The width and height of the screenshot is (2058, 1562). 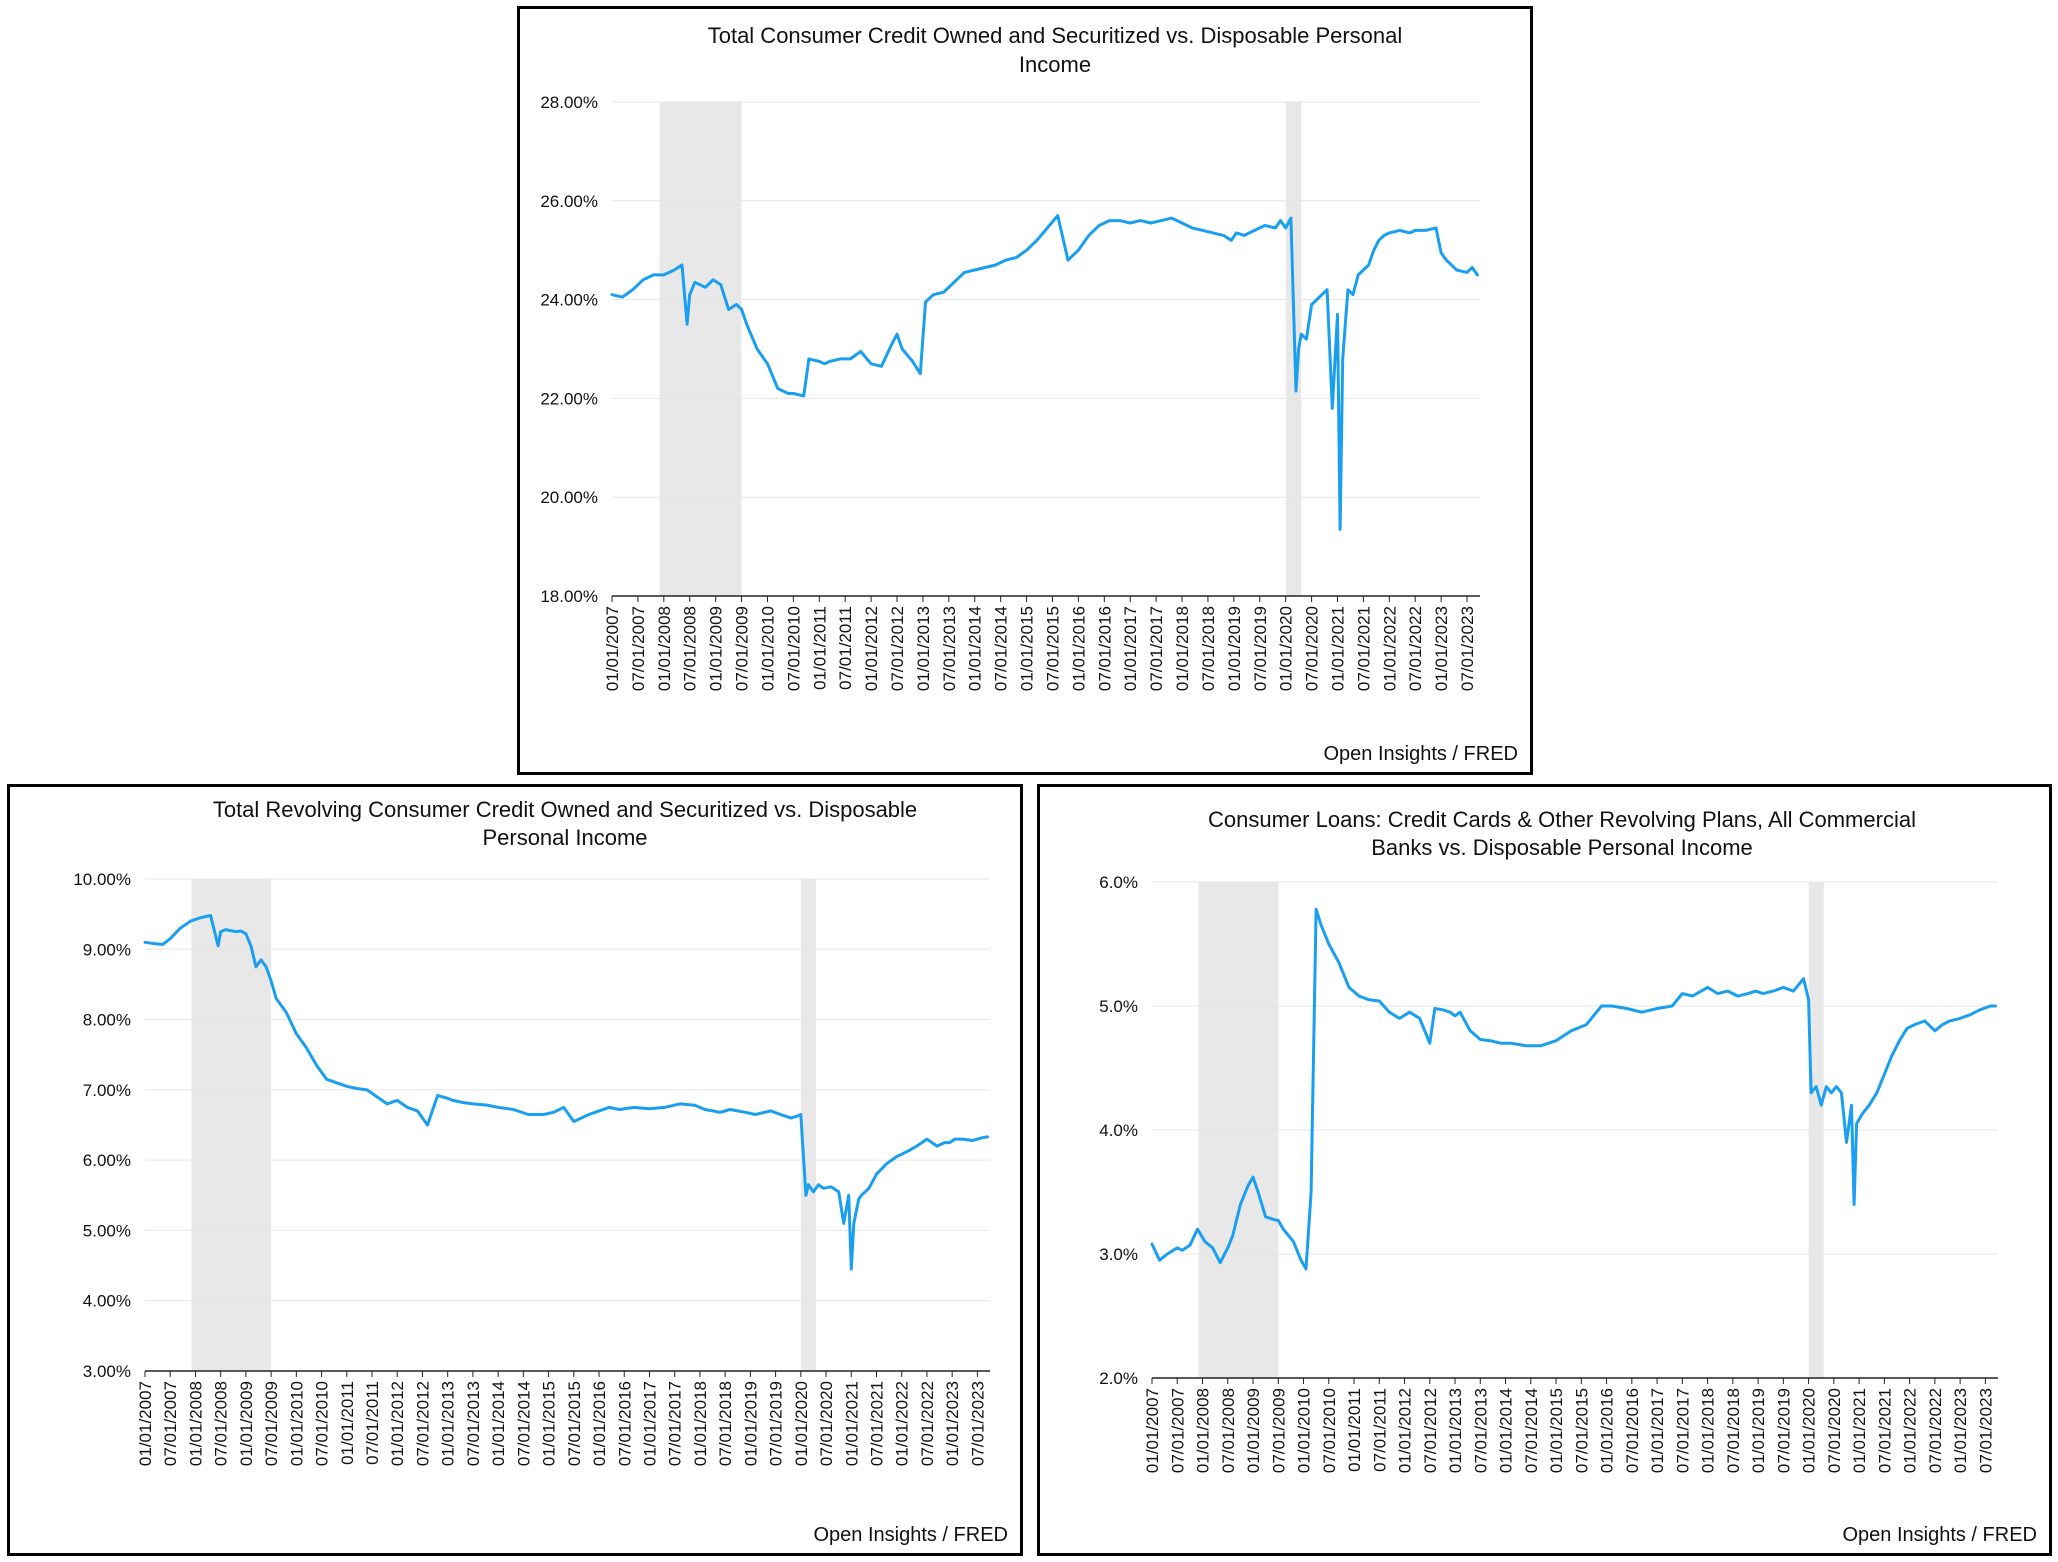 What do you see at coordinates (549, 1423) in the screenshot?
I see `x-tick-label: 01/01/2015` at bounding box center [549, 1423].